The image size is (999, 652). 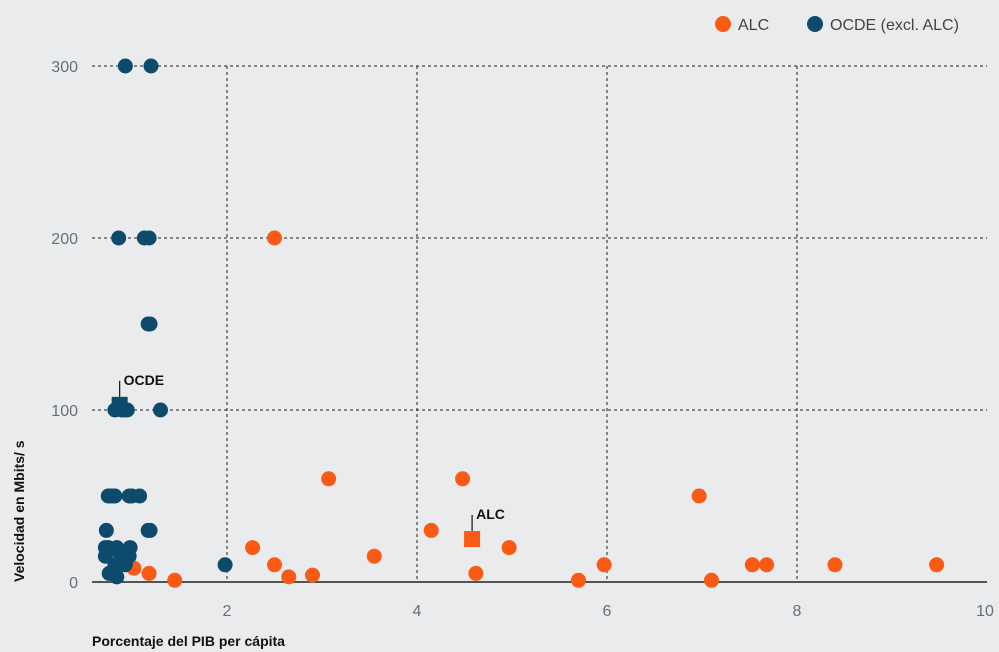 I want to click on y-tick-label-200: 200, so click(x=64, y=239).